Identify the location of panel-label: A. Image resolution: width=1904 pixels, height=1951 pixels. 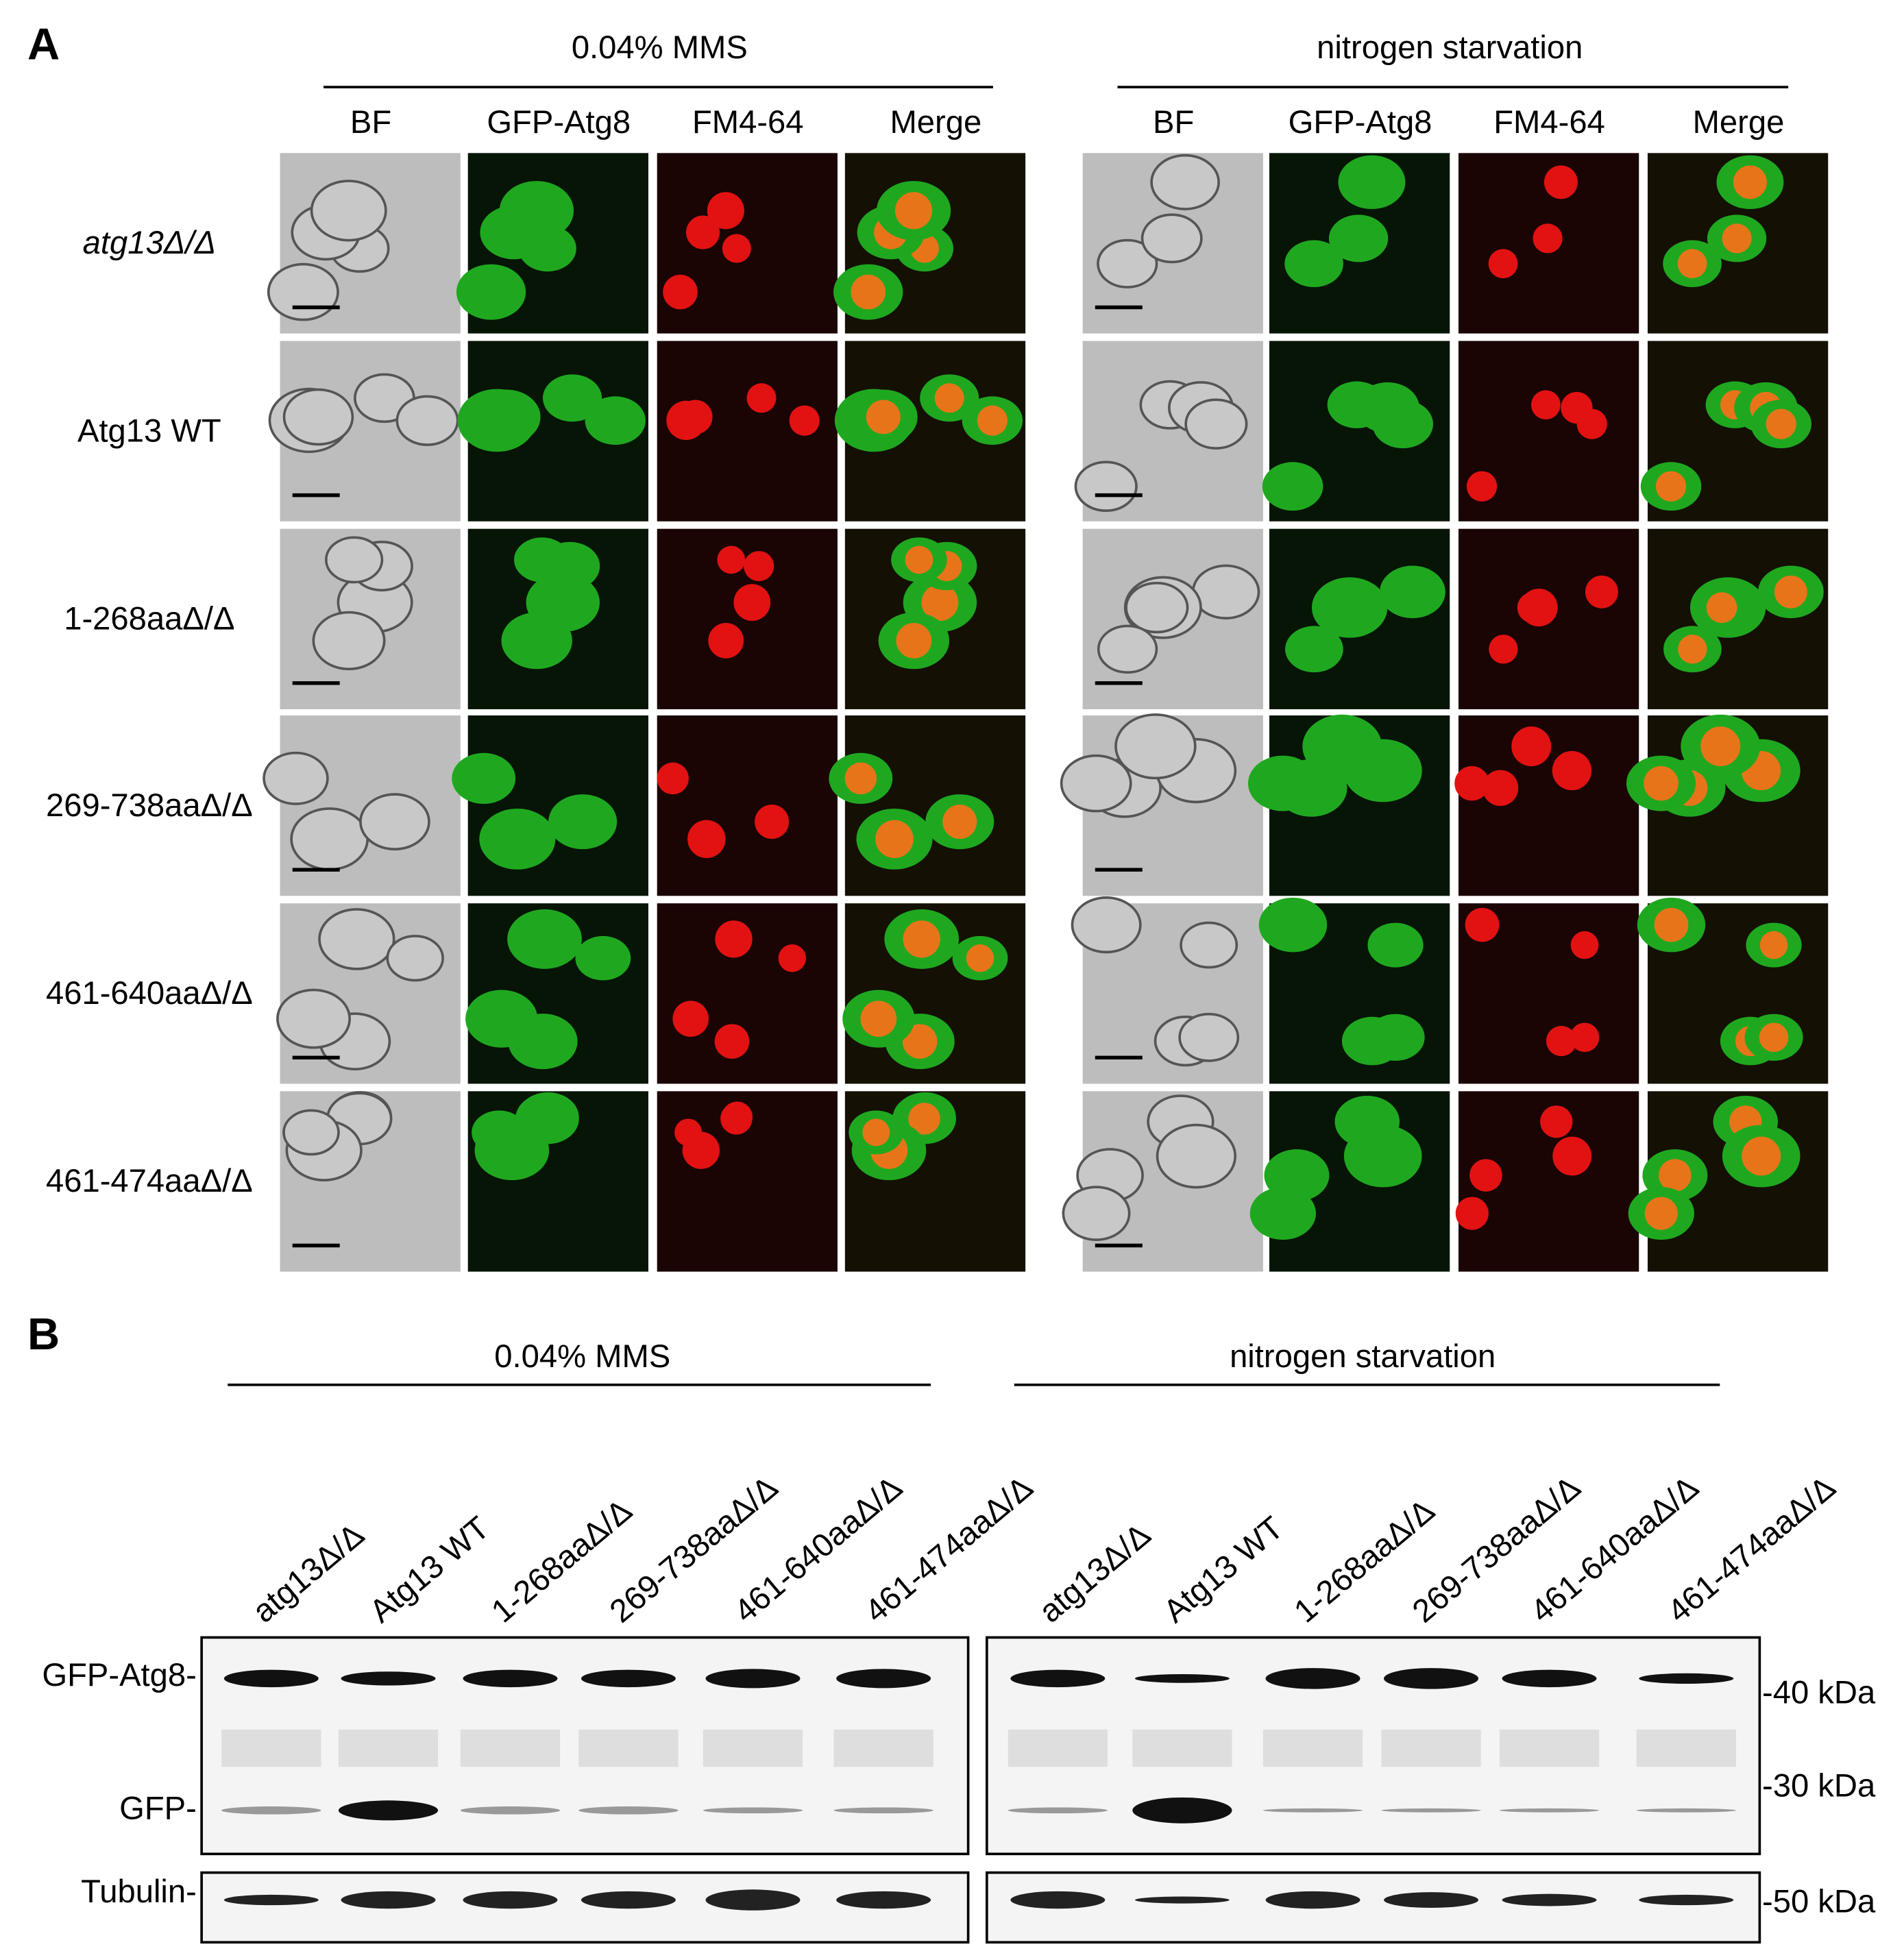
(43, 44).